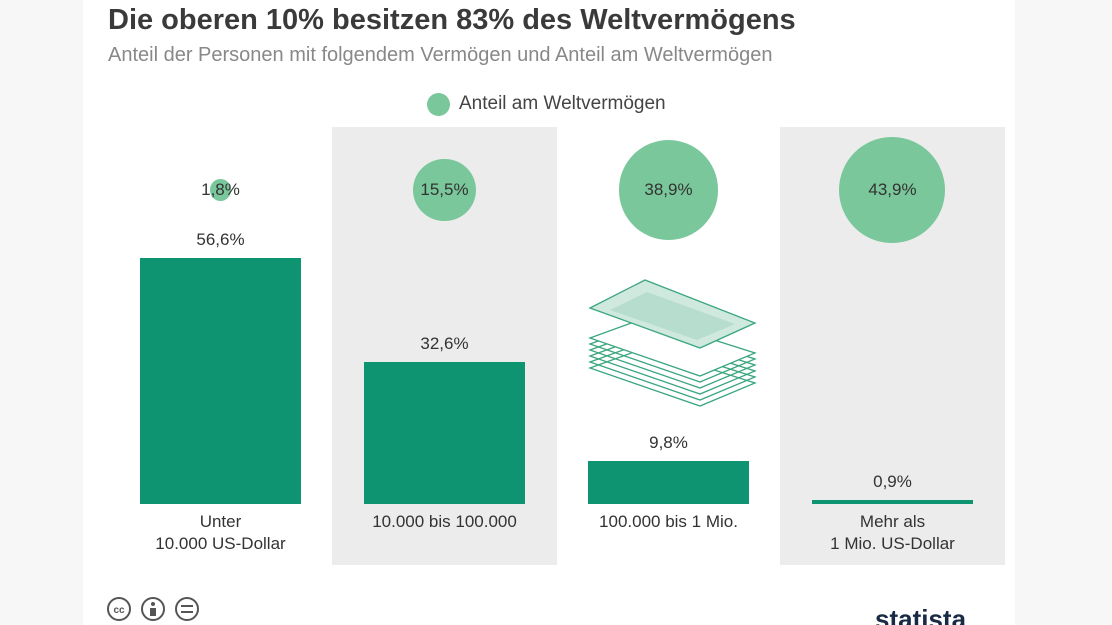  What do you see at coordinates (444, 521) in the screenshot?
I see `x-tick-label: 10.000 bis 100.000` at bounding box center [444, 521].